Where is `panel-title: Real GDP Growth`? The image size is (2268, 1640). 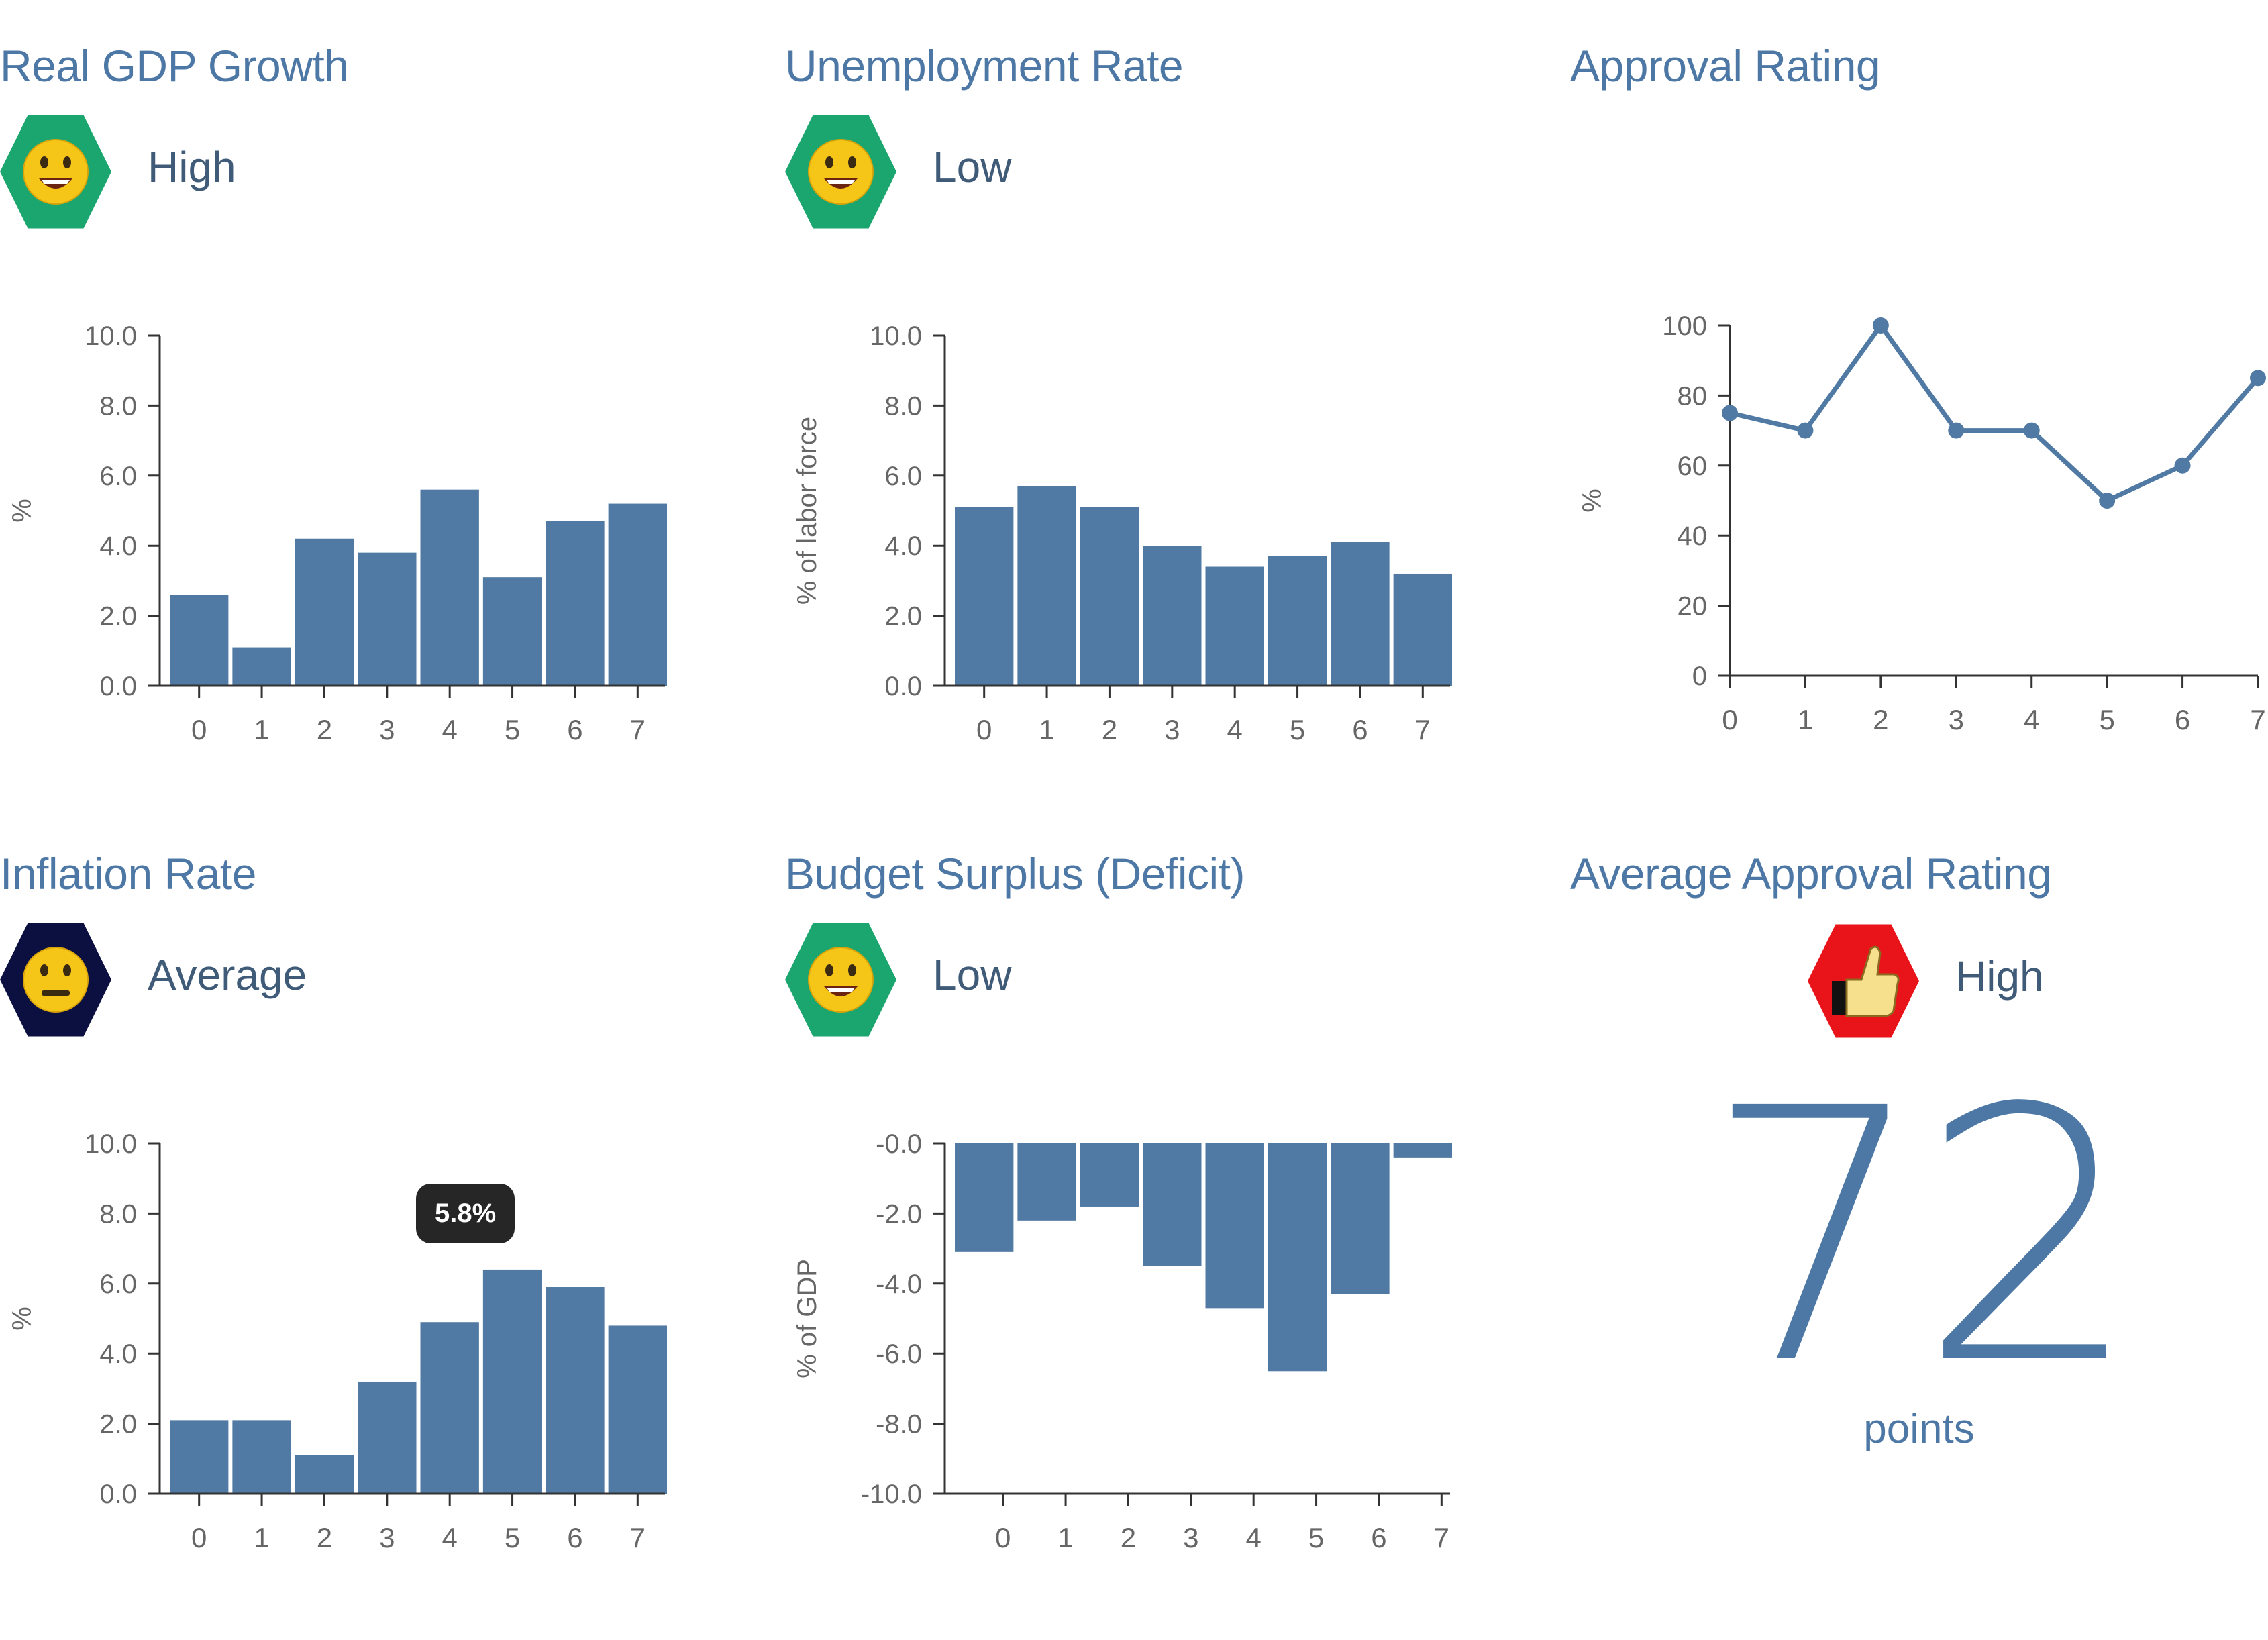
panel-title: Real GDP Growth is located at coordinates (175, 66).